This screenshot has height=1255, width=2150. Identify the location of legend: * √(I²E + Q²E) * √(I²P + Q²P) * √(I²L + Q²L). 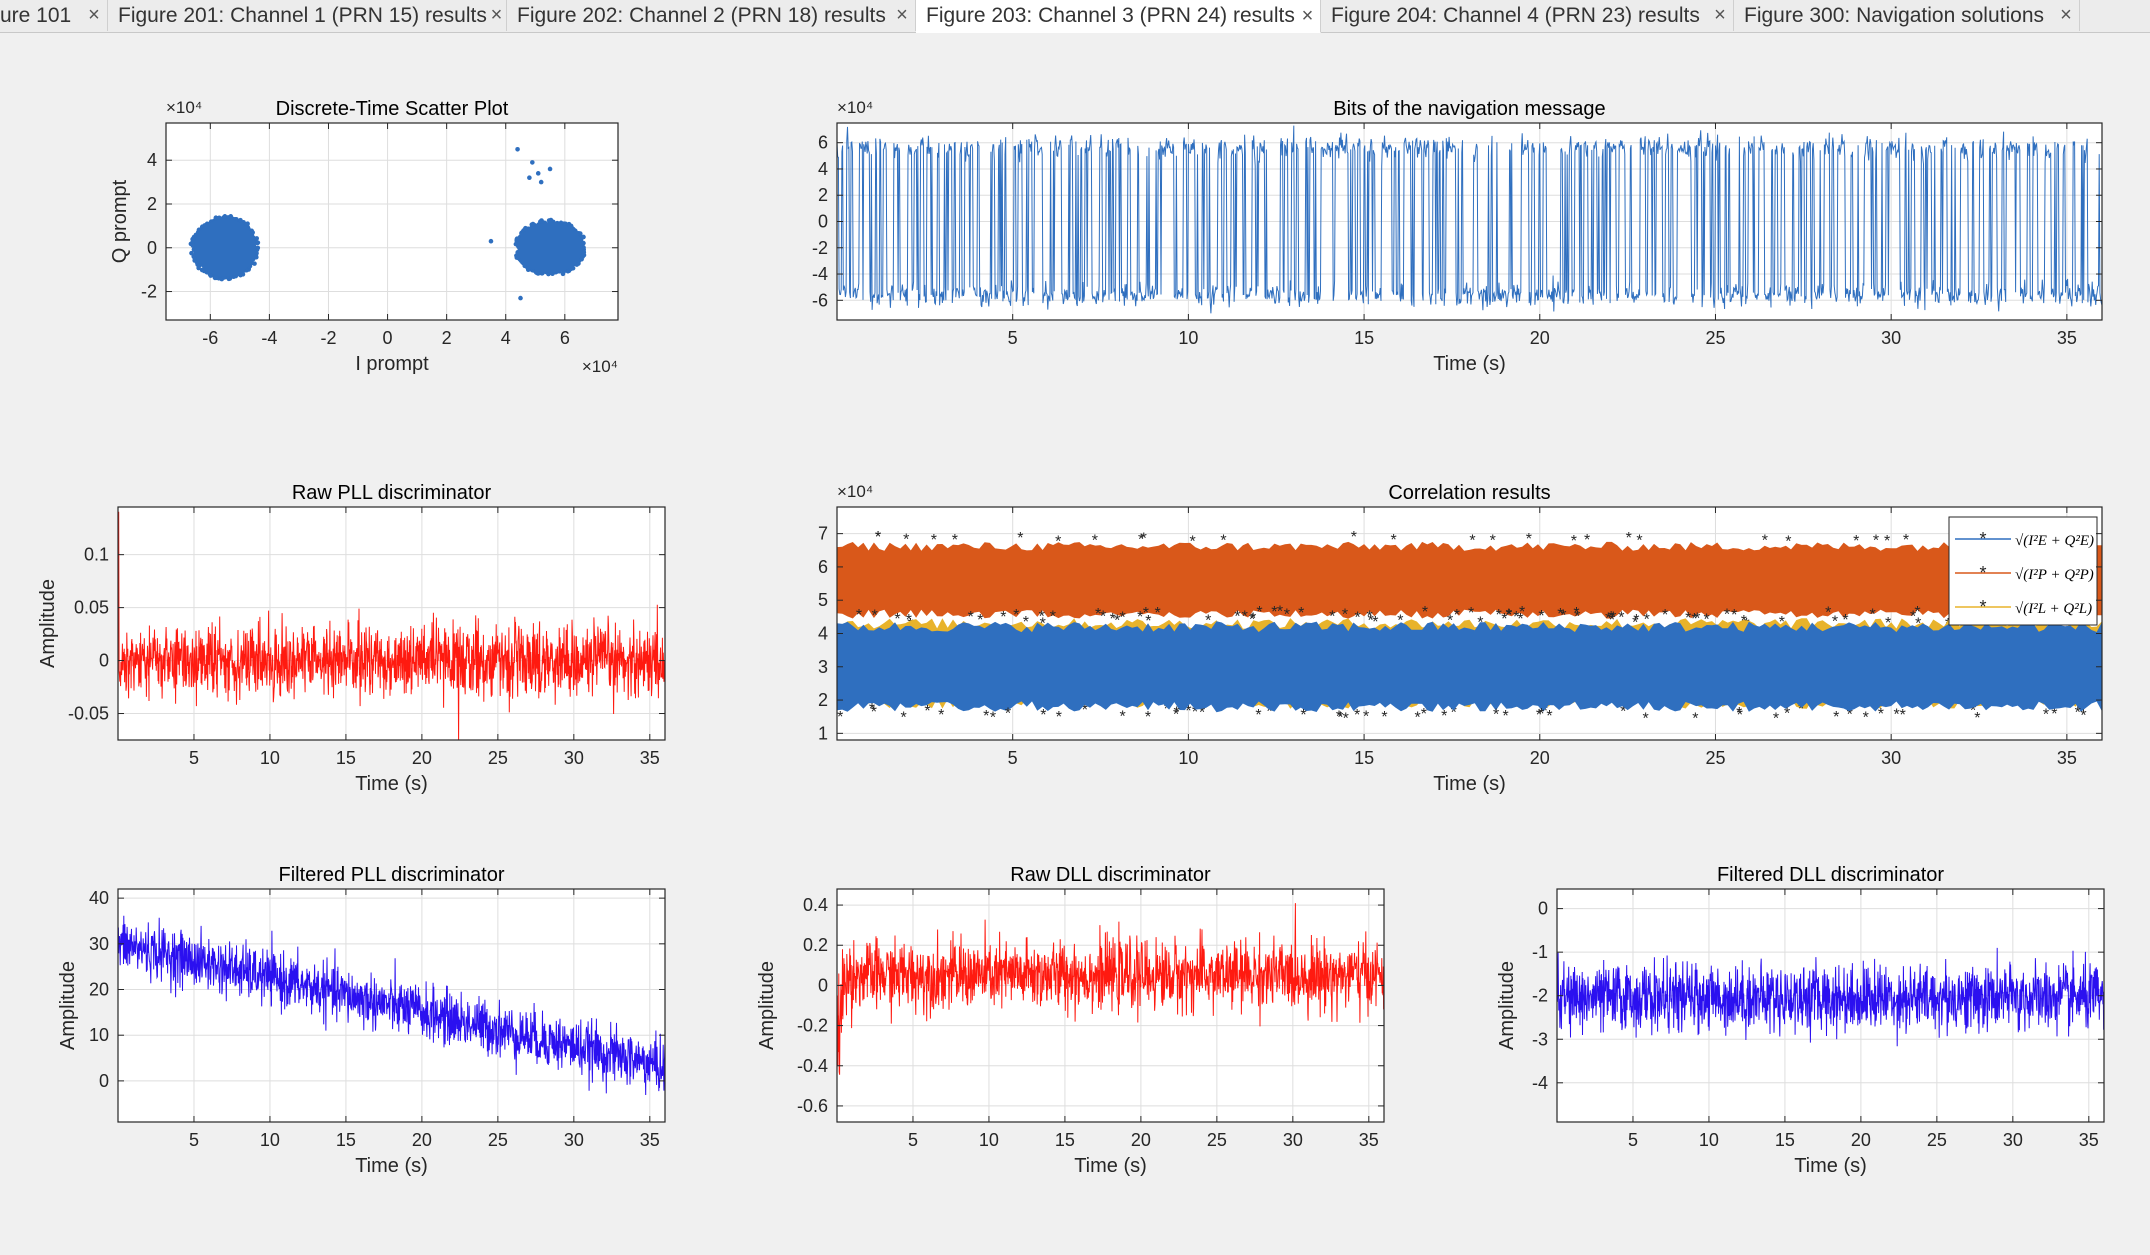
(2023, 571).